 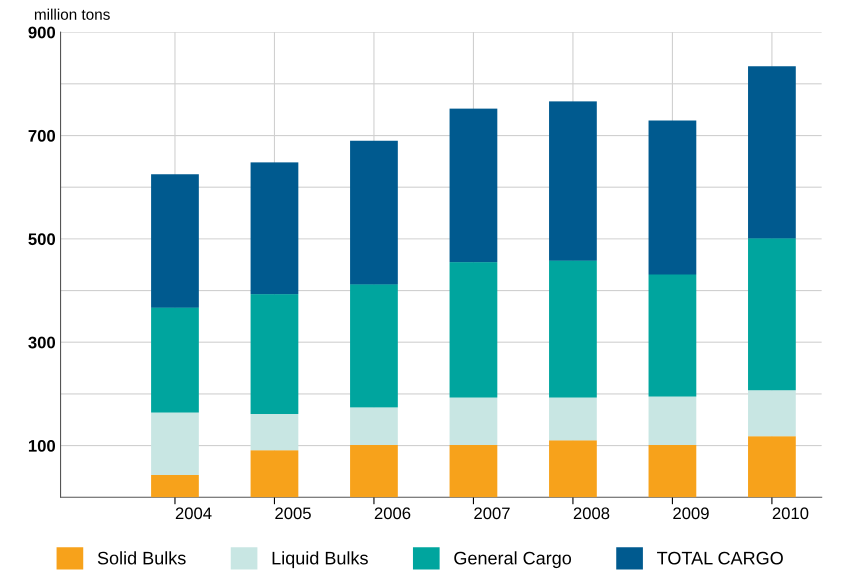 I want to click on y-tick-label: 700, so click(x=42, y=136).